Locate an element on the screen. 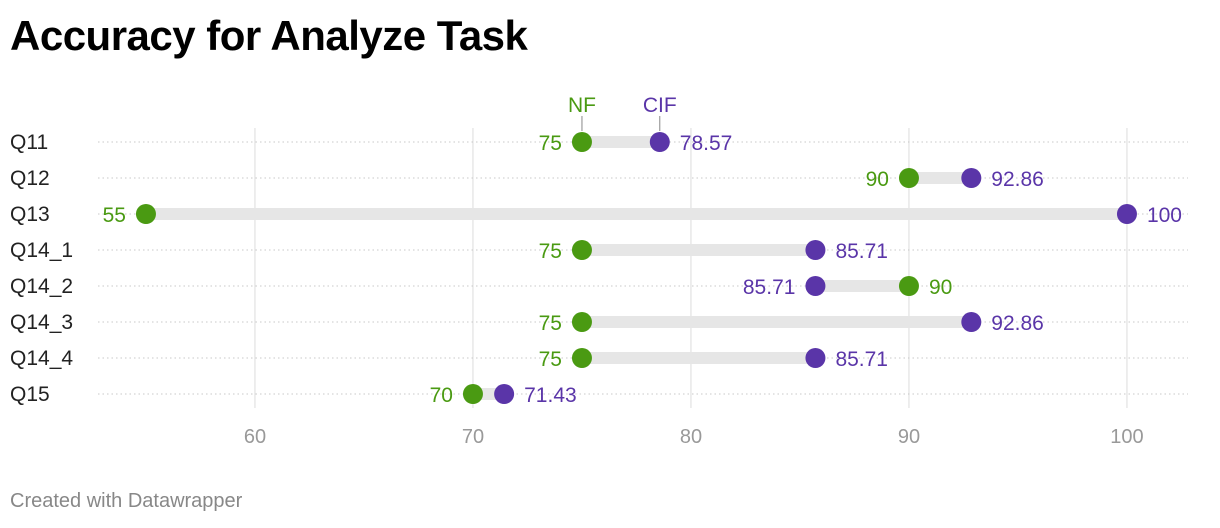 The image size is (1220, 528). legend-layer: NF CIF is located at coordinates (622, 112).